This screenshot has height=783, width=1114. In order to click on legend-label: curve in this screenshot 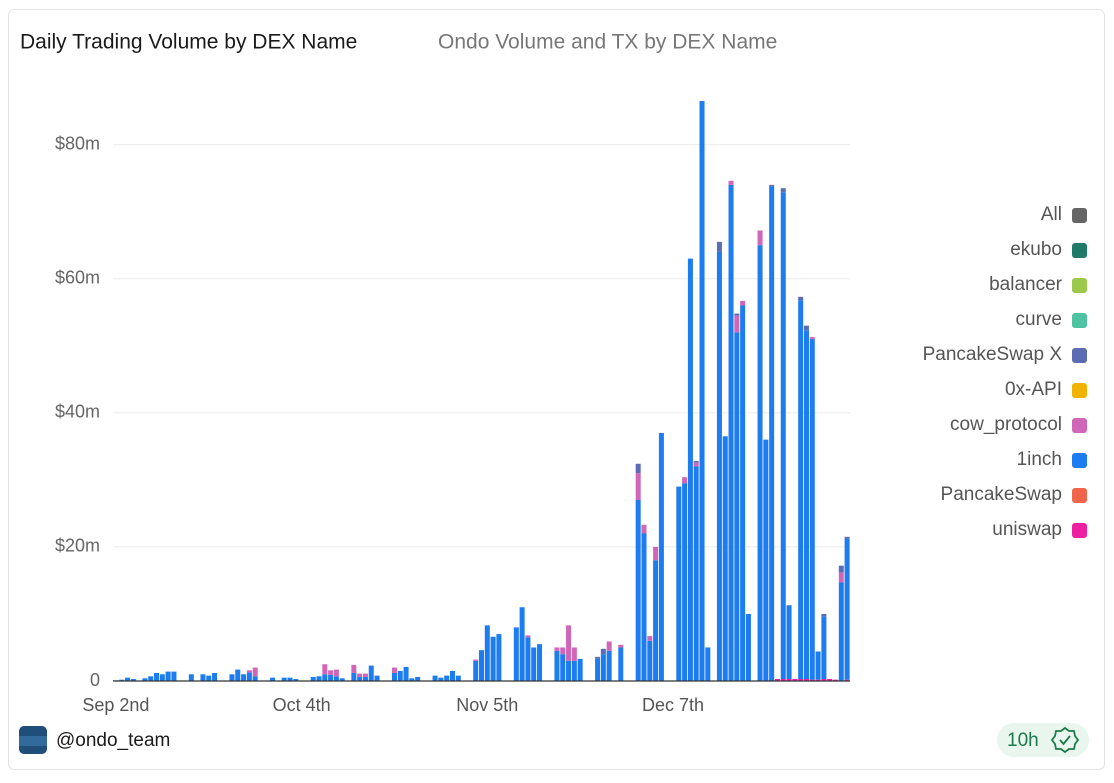, I will do `click(1039, 319)`.